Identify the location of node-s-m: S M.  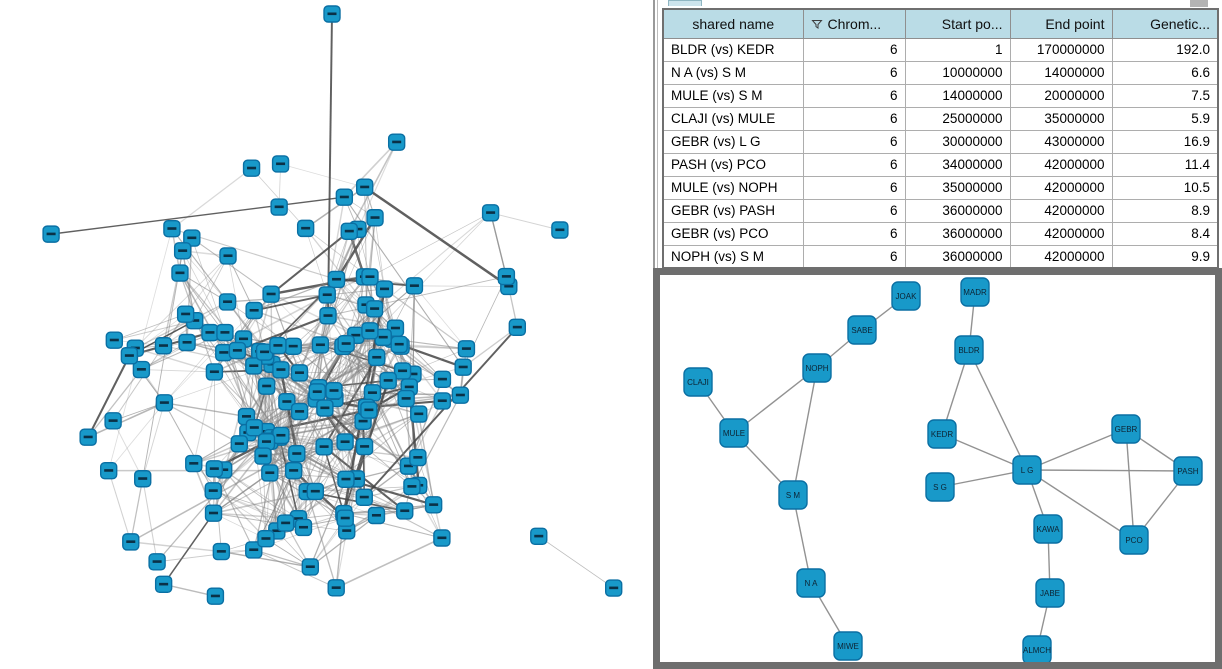
(793, 495).